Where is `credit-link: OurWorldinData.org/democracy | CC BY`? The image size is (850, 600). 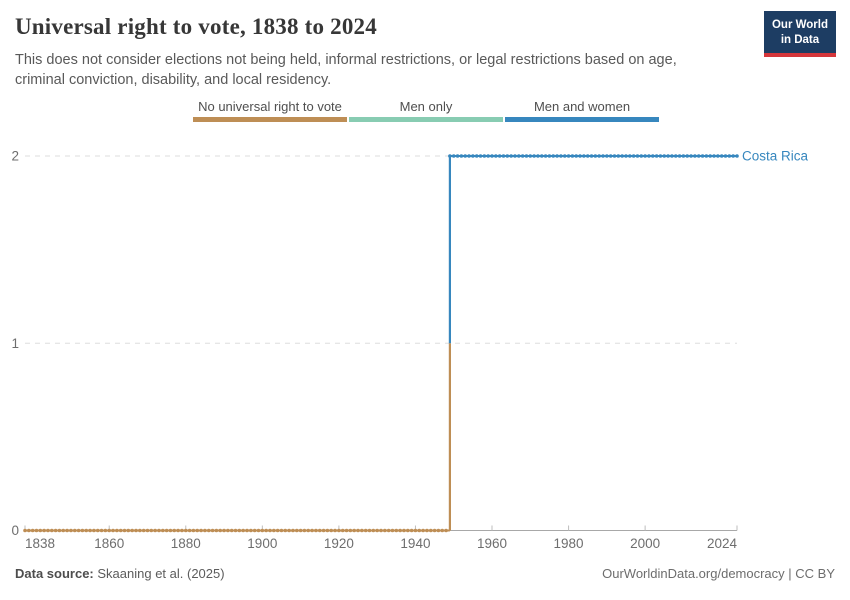 credit-link: OurWorldinData.org/democracy | CC BY is located at coordinates (718, 573).